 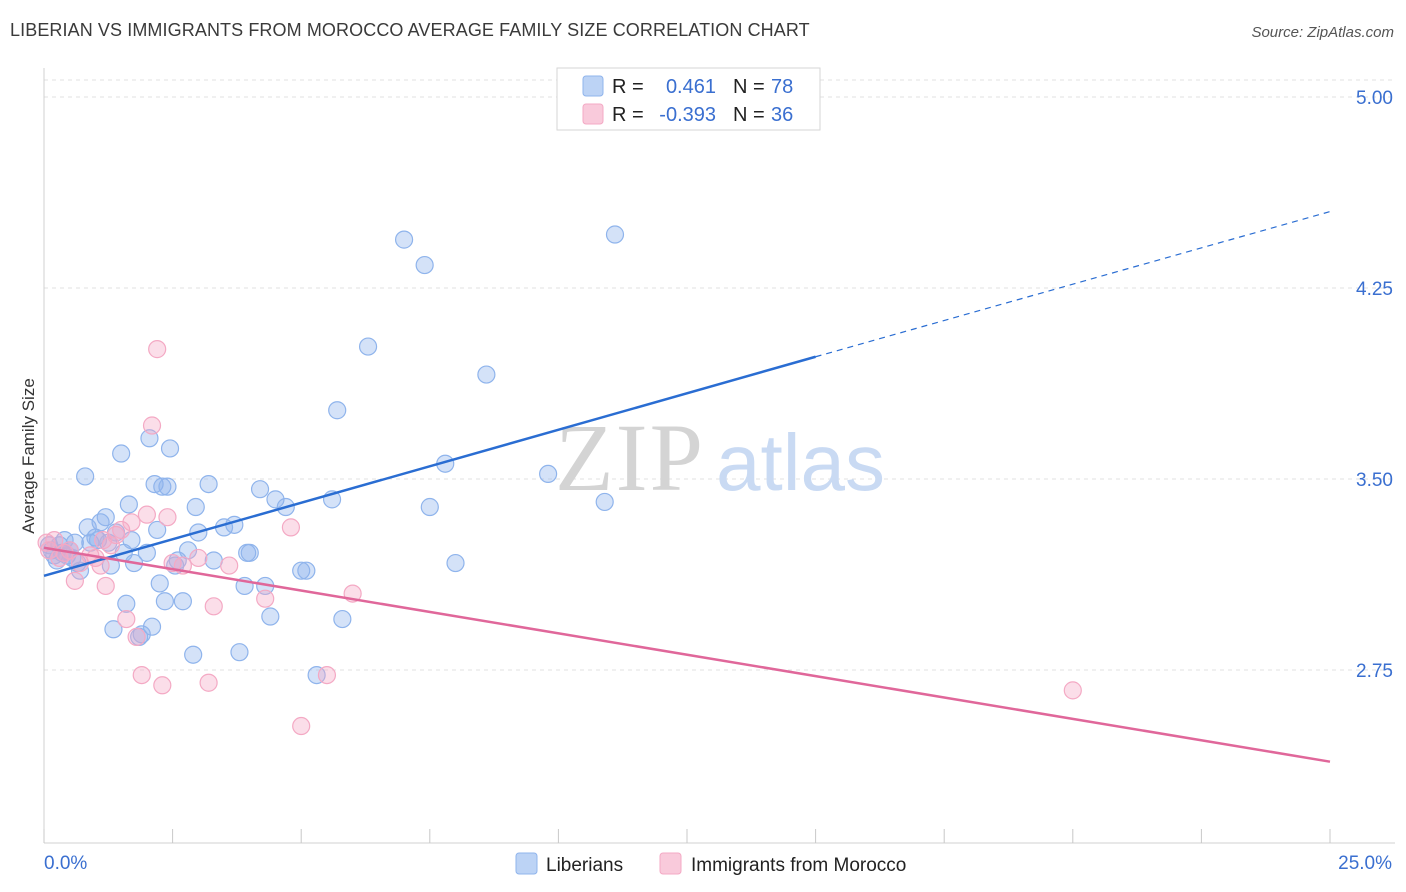 I want to click on series-legend: Liberians Immigrants from Morocco, so click(x=710, y=864).